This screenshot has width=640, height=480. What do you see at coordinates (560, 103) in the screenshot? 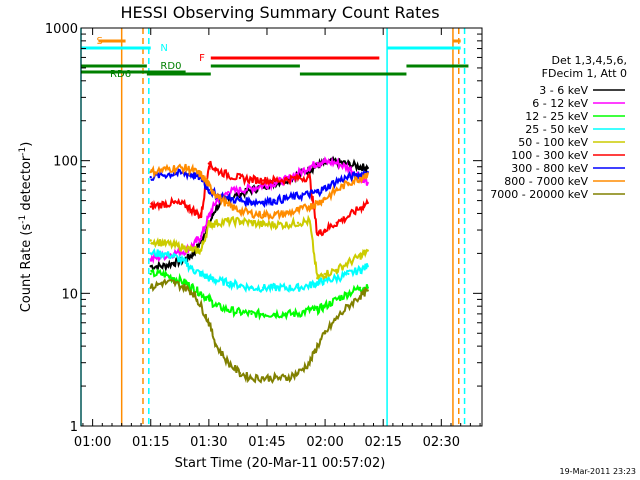
I see `legend-label-6-12-kev: 6 - 12 keV` at bounding box center [560, 103].